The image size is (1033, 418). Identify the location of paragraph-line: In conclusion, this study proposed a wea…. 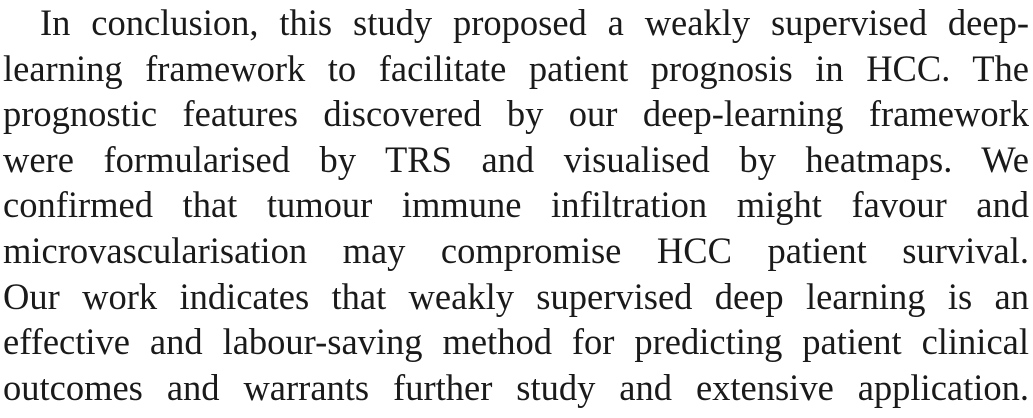
(534, 22).